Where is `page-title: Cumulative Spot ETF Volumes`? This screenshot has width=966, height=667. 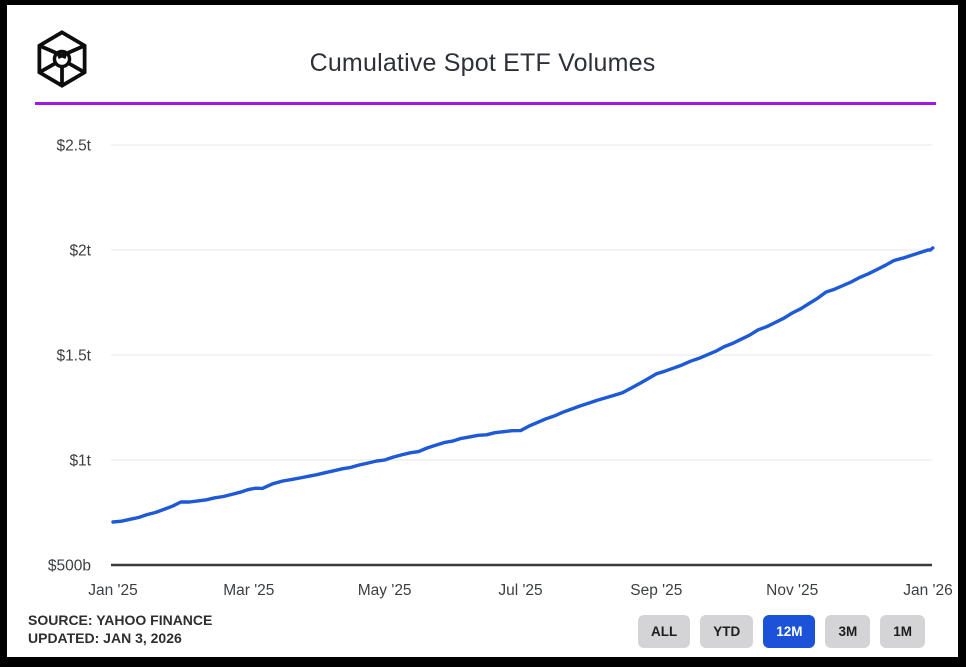 page-title: Cumulative Spot ETF Volumes is located at coordinates (482, 63).